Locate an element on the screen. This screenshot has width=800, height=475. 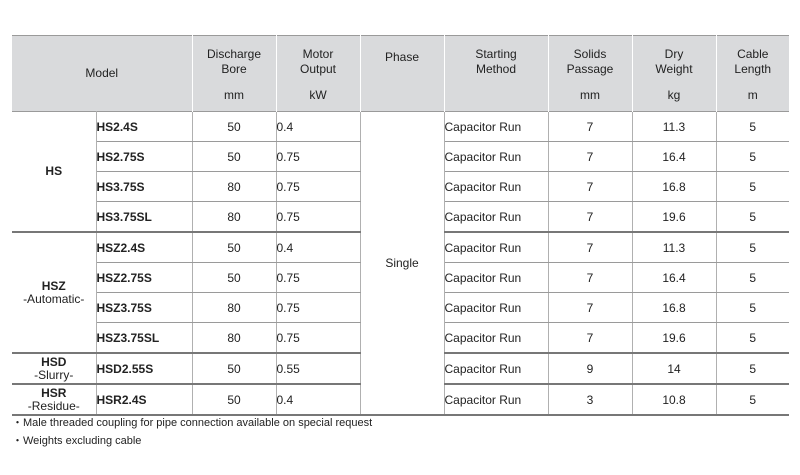
header-solids-passage: Solids Passage is located at coordinates (590, 61).